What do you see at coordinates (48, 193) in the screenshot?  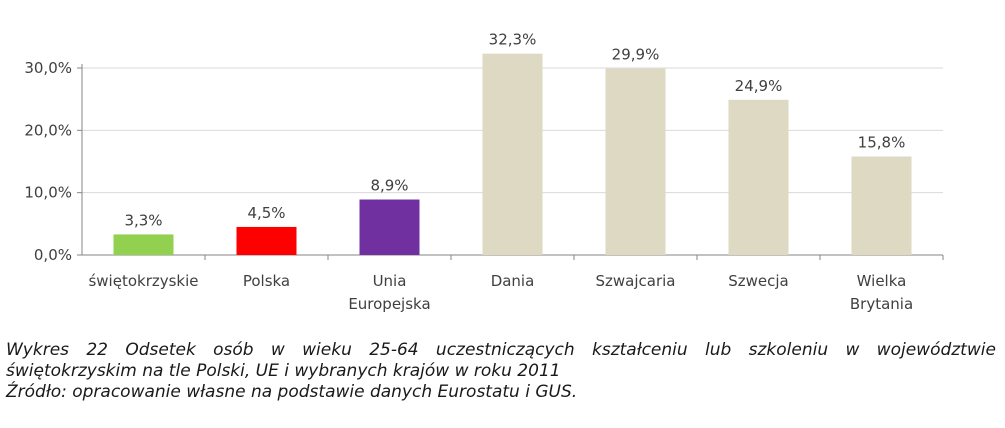 I see `y-tick-label: 10,0%` at bounding box center [48, 193].